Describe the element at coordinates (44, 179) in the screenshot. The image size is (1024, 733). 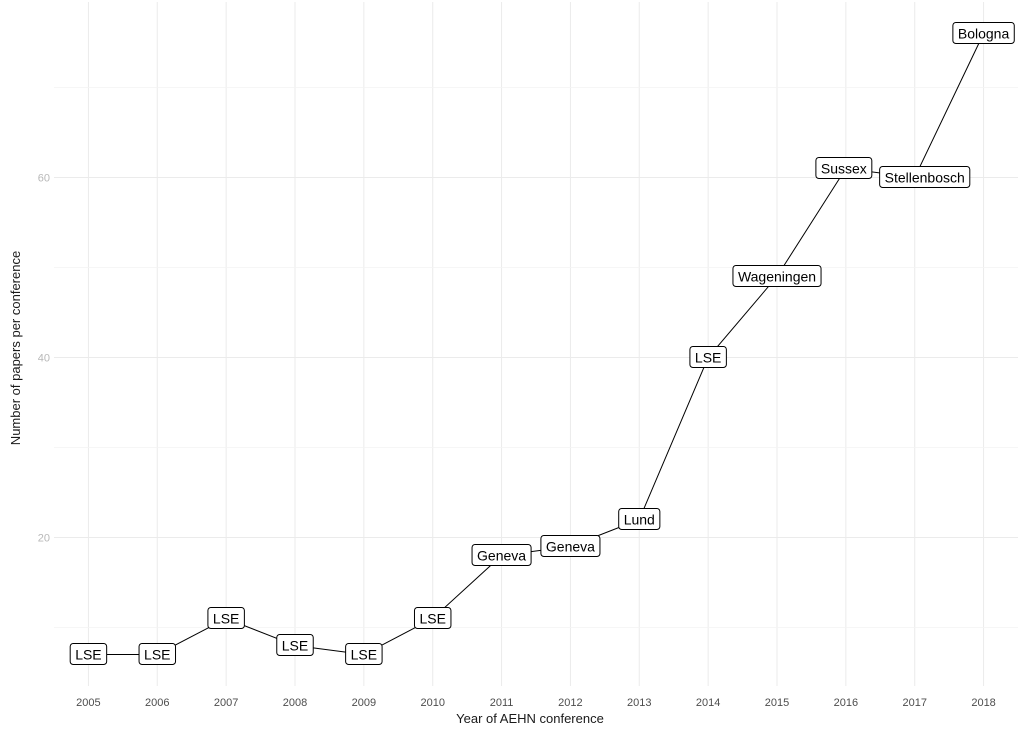
I see `y-tick-label: 60` at that location.